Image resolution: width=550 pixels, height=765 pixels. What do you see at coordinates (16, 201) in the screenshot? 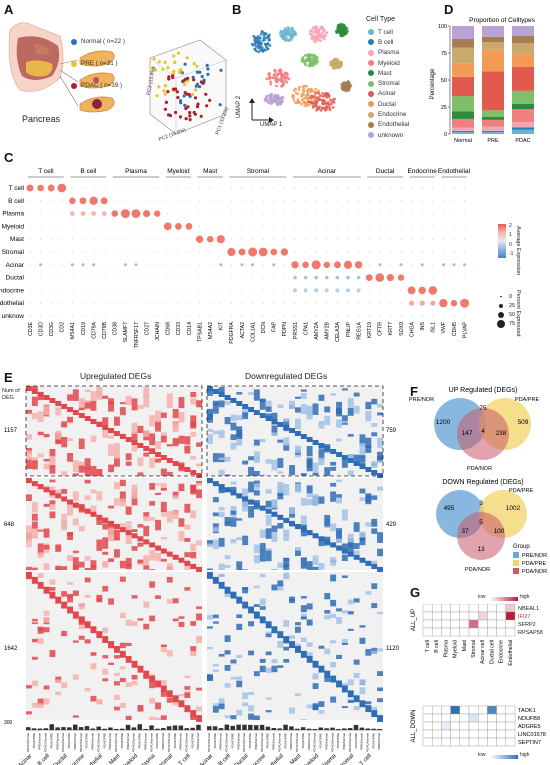
I see `dotplot-row-label: B cell` at bounding box center [16, 201].